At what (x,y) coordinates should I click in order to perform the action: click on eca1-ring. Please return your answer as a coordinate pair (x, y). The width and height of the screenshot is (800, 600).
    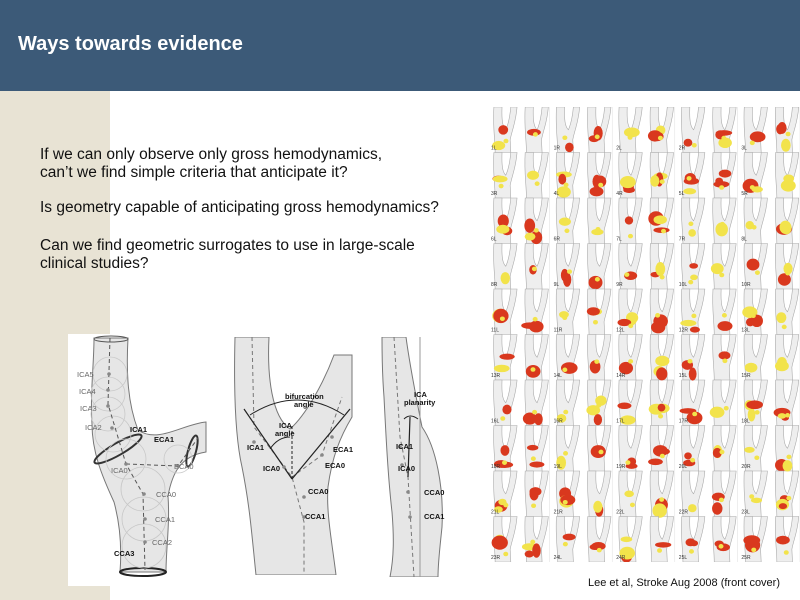
    Looking at the image, I should click on (192, 451).